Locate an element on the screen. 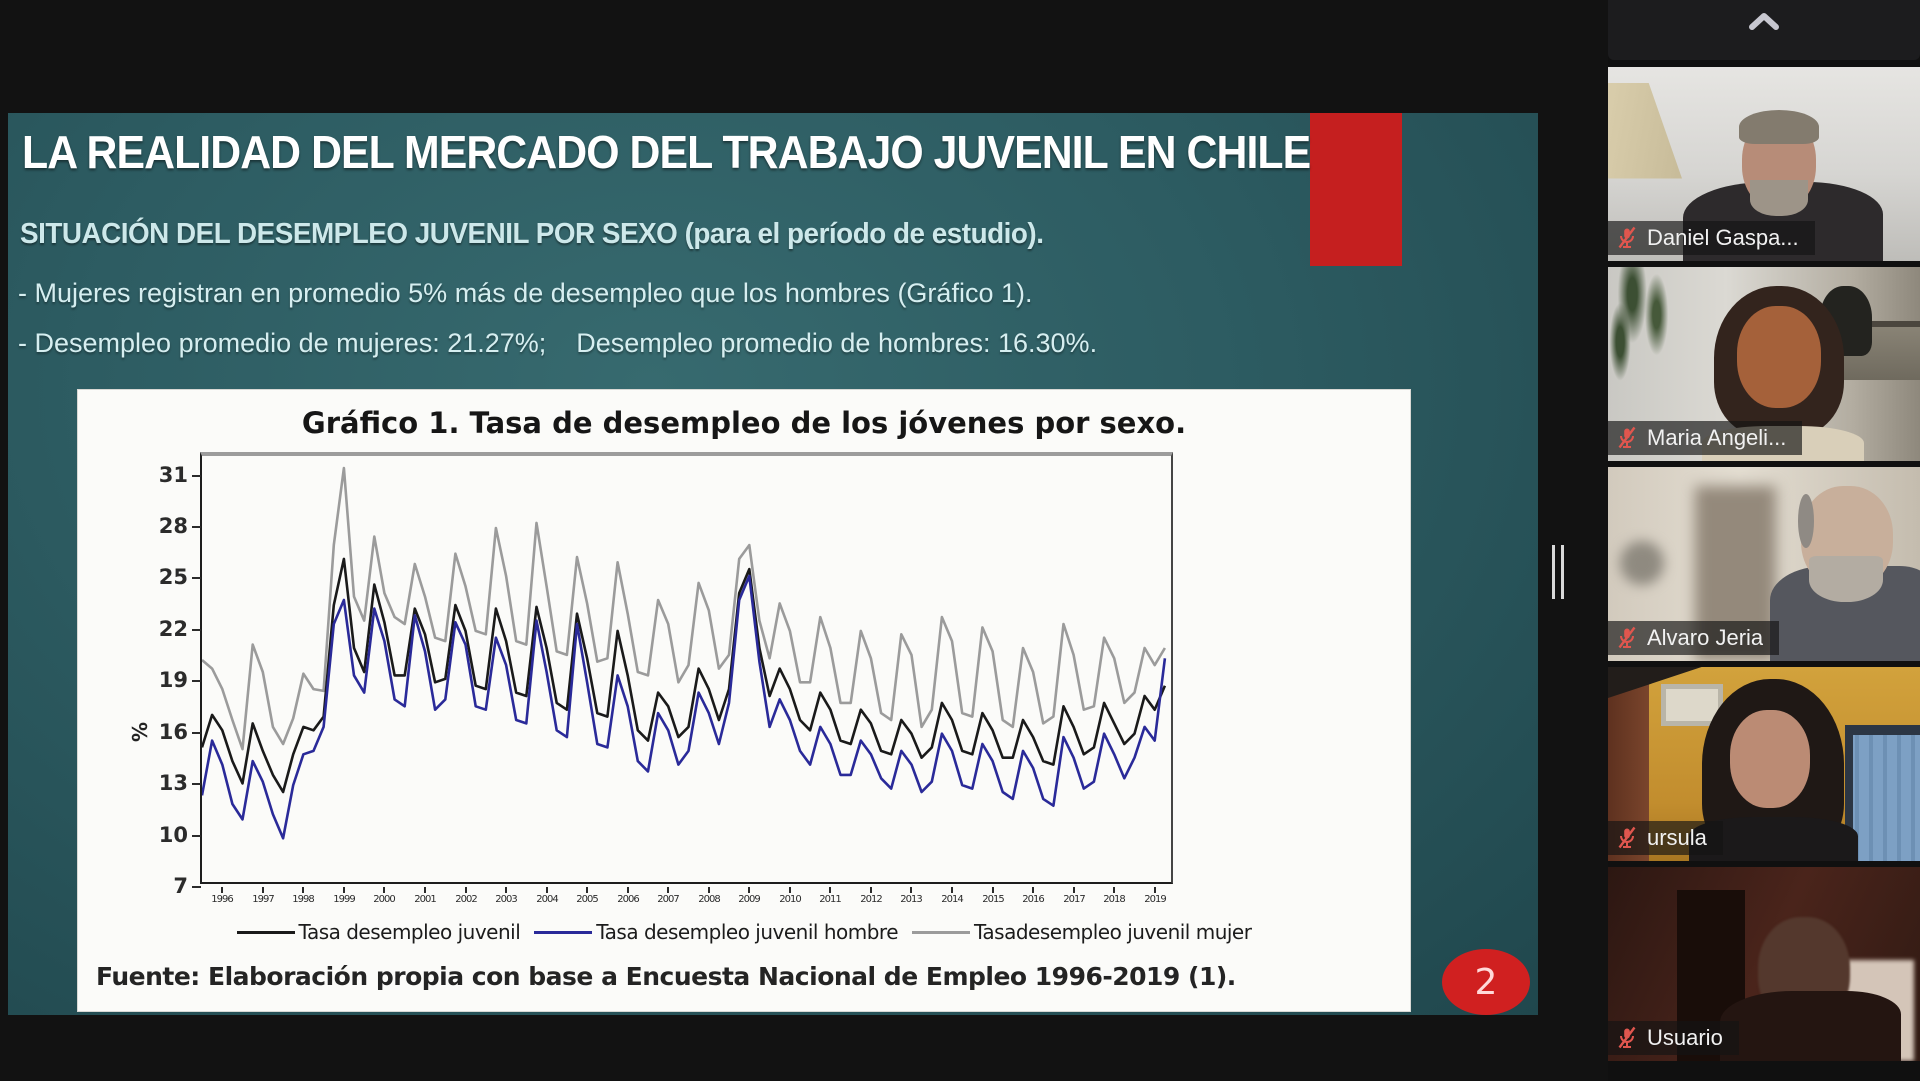  x-tick-label: 2010 is located at coordinates (790, 896).